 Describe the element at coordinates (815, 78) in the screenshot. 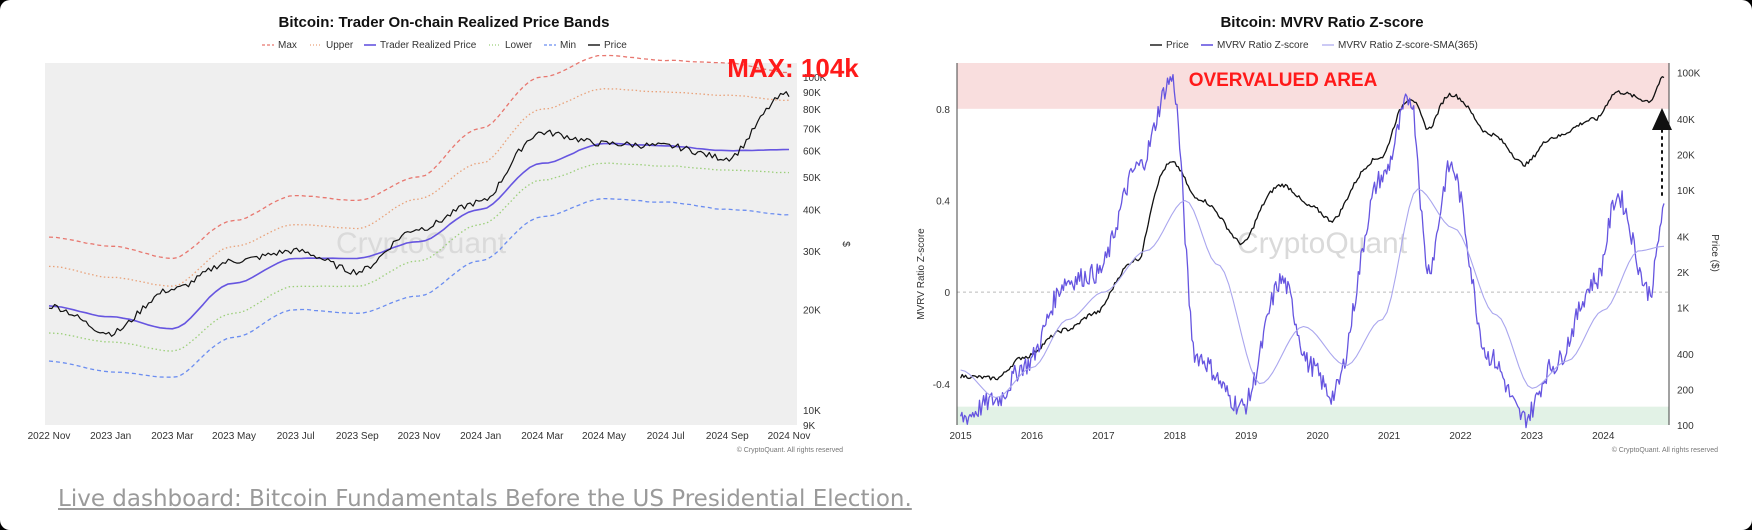

I see `y-tick-label: 100K` at that location.